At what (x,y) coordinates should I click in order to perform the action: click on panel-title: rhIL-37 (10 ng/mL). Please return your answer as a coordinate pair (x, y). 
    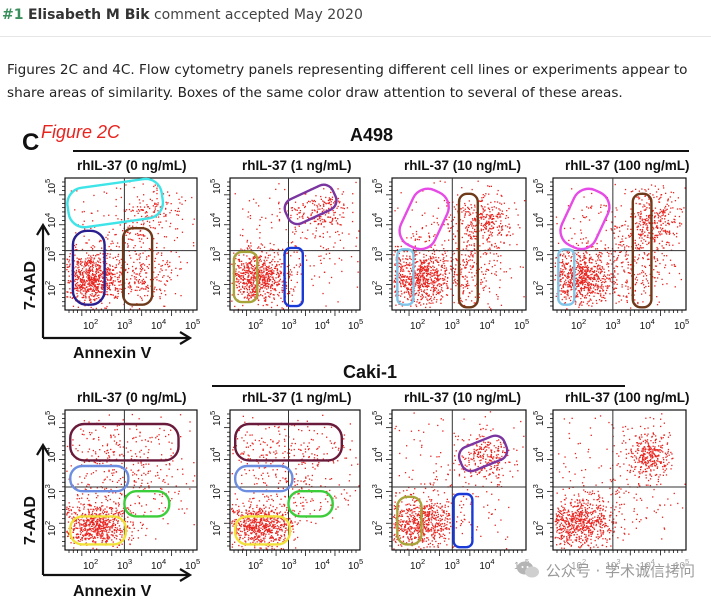
    Looking at the image, I should click on (462, 397).